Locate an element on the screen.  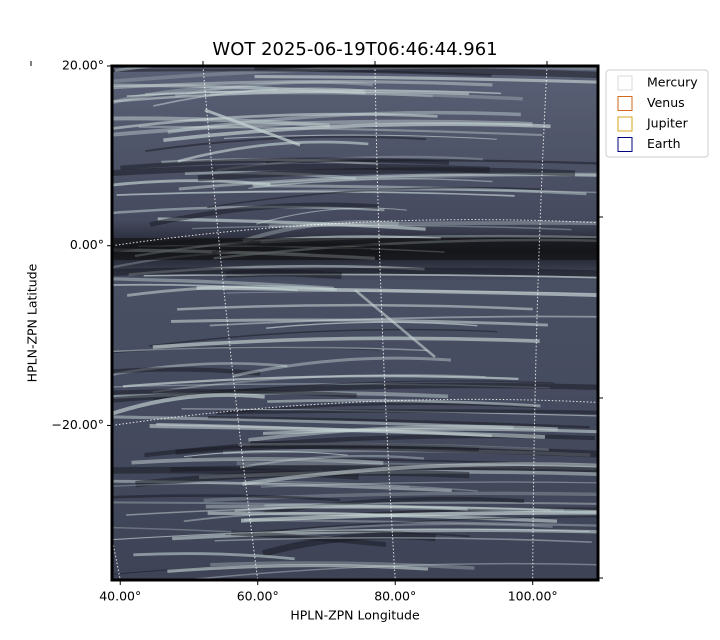
x-tick-label: 40.00° is located at coordinates (120, 596).